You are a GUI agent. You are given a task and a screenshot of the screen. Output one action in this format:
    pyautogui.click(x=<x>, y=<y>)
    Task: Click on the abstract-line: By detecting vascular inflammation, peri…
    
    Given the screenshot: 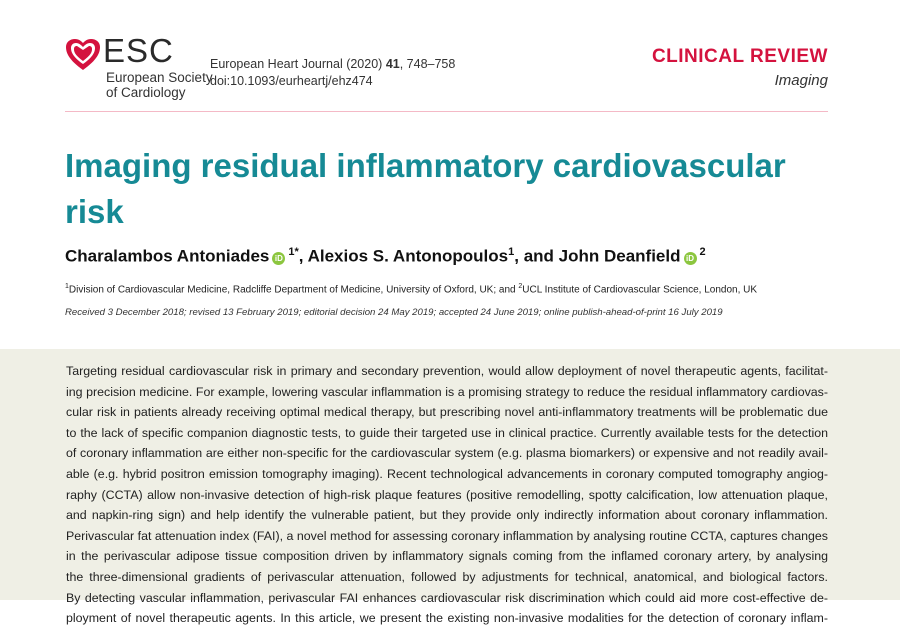 What is the action you would take?
    pyautogui.click(x=447, y=597)
    